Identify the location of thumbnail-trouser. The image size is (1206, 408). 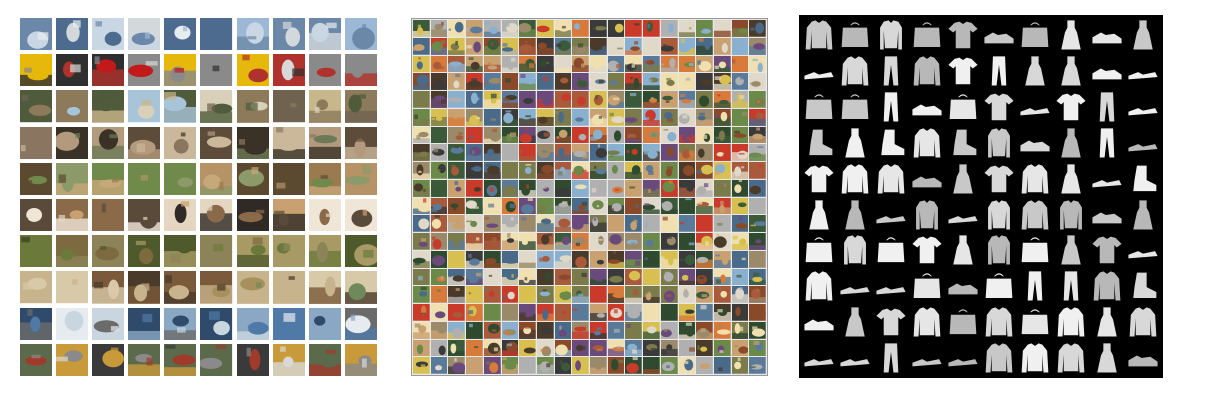
(999, 70).